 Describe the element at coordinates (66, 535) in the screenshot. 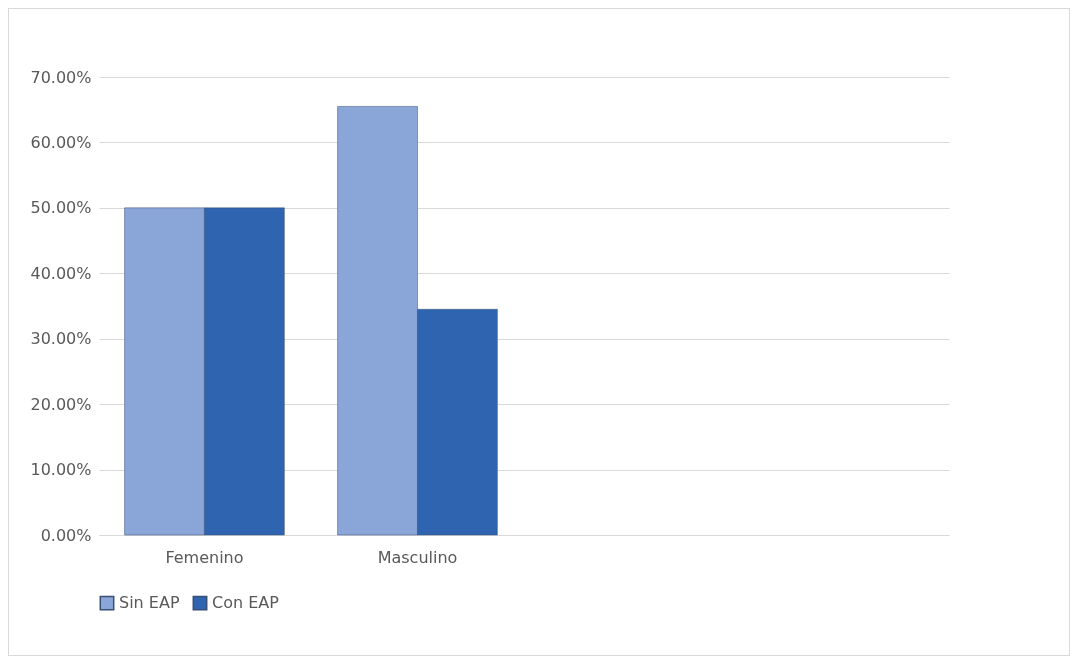

I see `y-tick-label: 0.00%` at that location.